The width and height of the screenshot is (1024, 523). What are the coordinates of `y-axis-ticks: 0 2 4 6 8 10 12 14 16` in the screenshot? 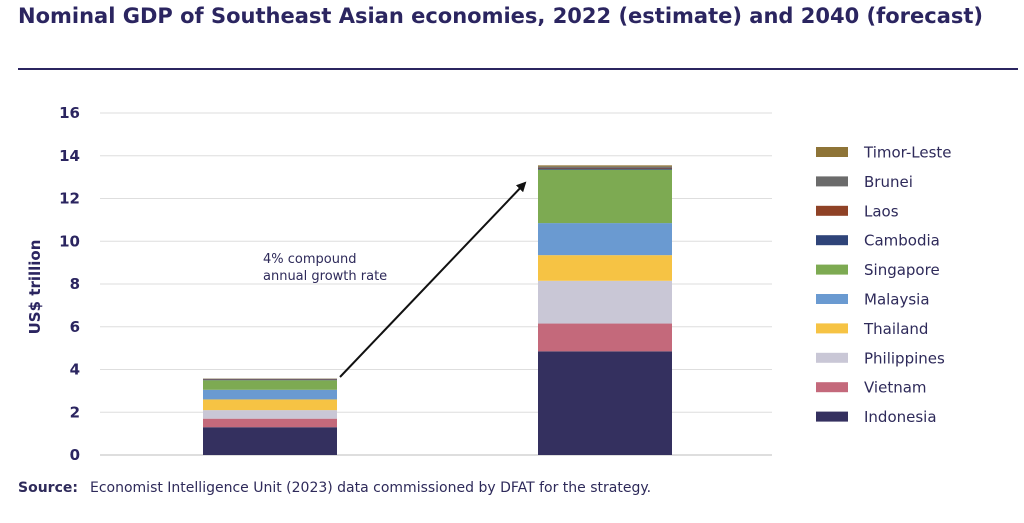 It's located at (69, 284).